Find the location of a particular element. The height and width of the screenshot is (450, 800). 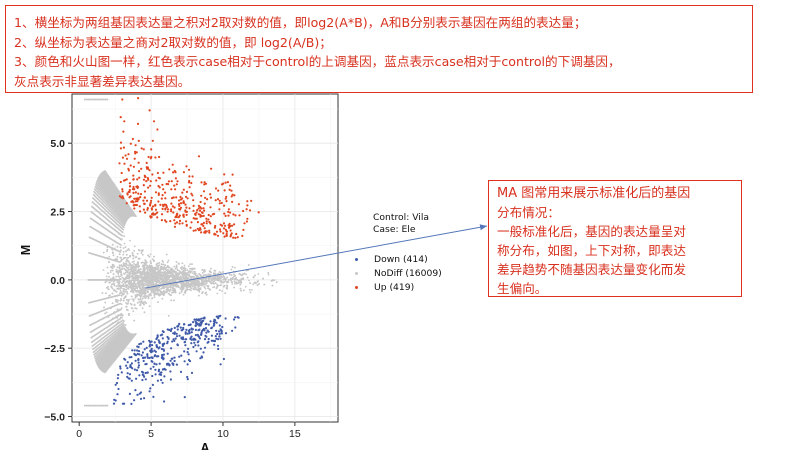

annotation-line: 2、纵坐标为表达量之商对2取对数的值，即 log2(A/B)； is located at coordinates (173, 42).